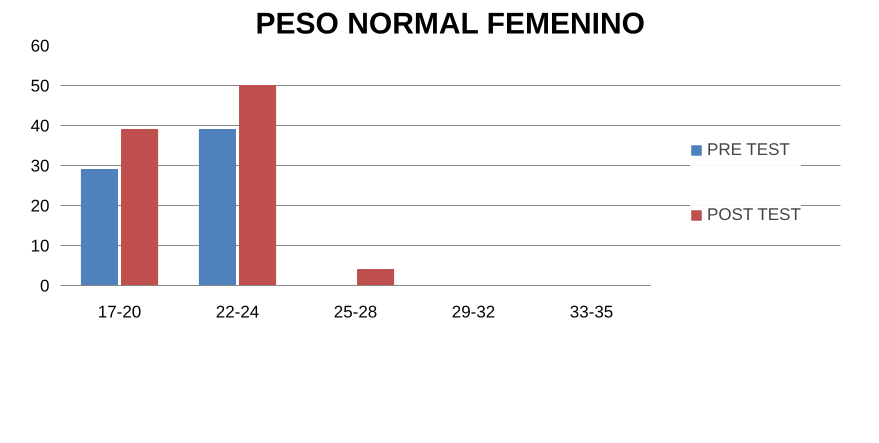 The height and width of the screenshot is (443, 879). I want to click on x-tick-label: 33-35, so click(592, 312).